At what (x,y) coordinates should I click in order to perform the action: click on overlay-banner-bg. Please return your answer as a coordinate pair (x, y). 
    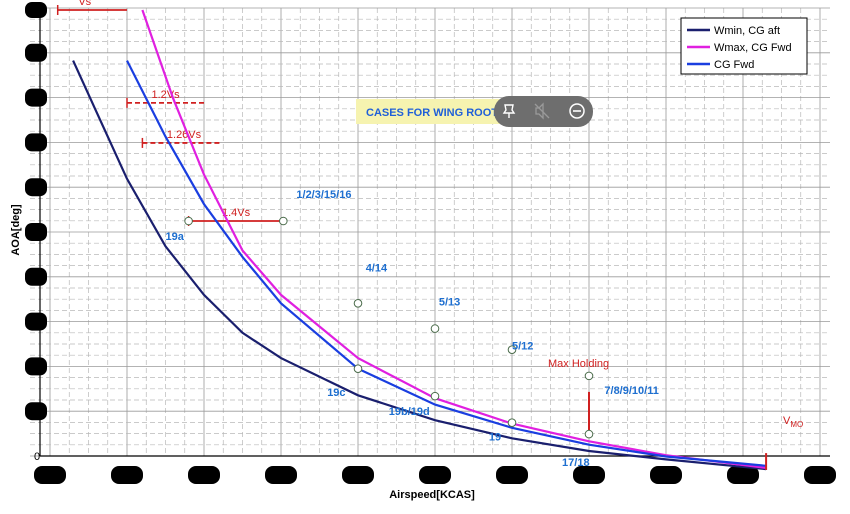
    Looking at the image, I should click on (428, 111).